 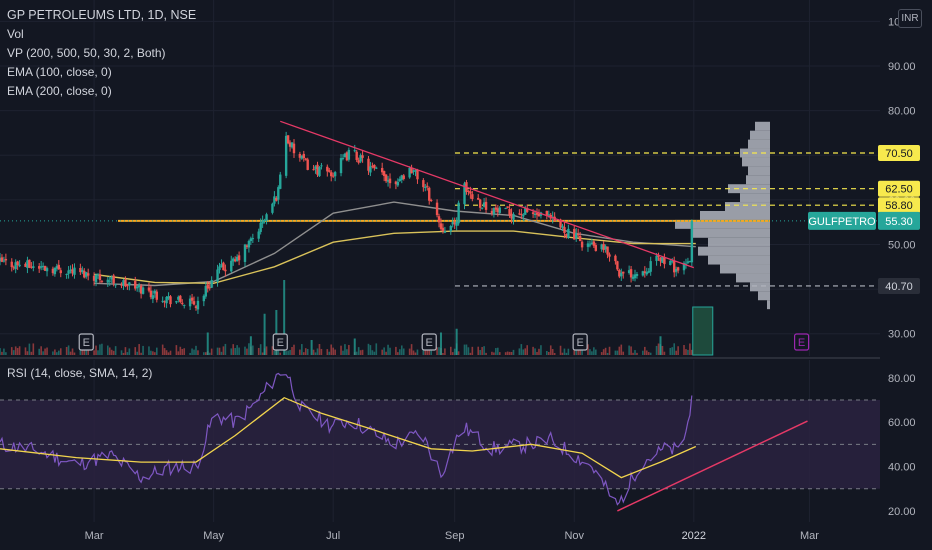 What do you see at coordinates (899, 205) in the screenshot?
I see `level-price-tag` at bounding box center [899, 205].